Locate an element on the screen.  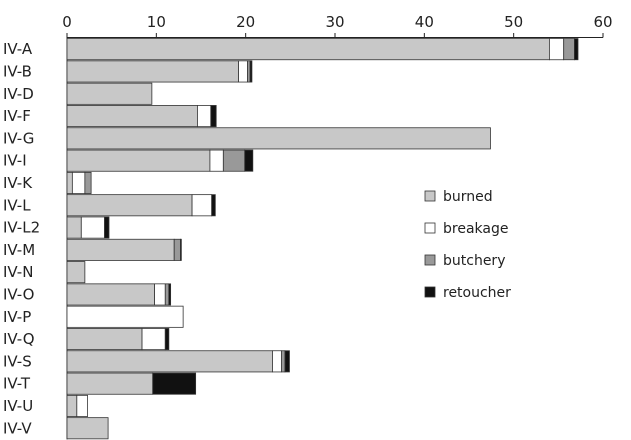
category-label: IV-P is located at coordinates (17, 317).